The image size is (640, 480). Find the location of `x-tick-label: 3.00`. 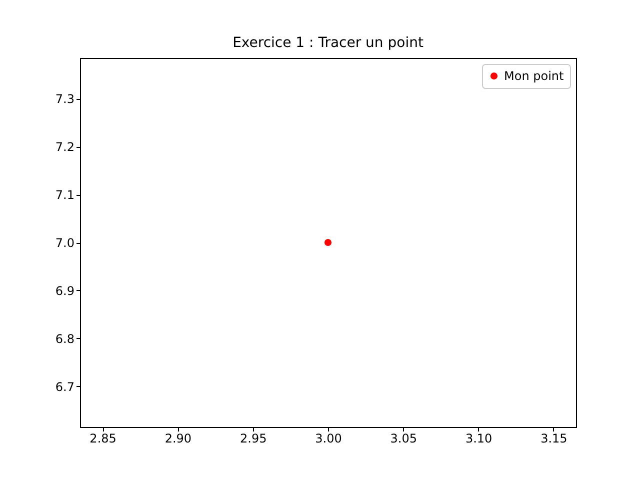

x-tick-label: 3.00 is located at coordinates (328, 439).